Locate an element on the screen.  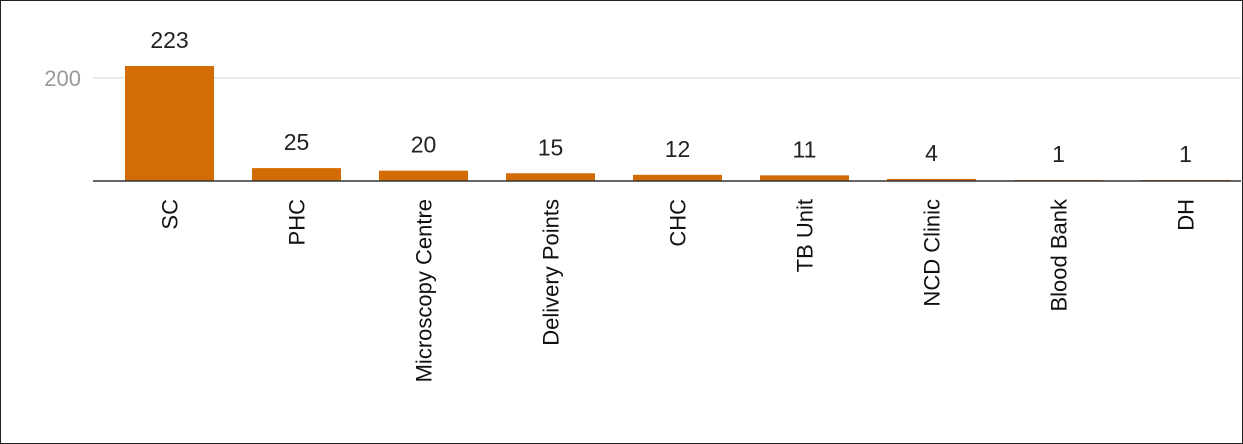
bar-delivery-points is located at coordinates (550, 177).